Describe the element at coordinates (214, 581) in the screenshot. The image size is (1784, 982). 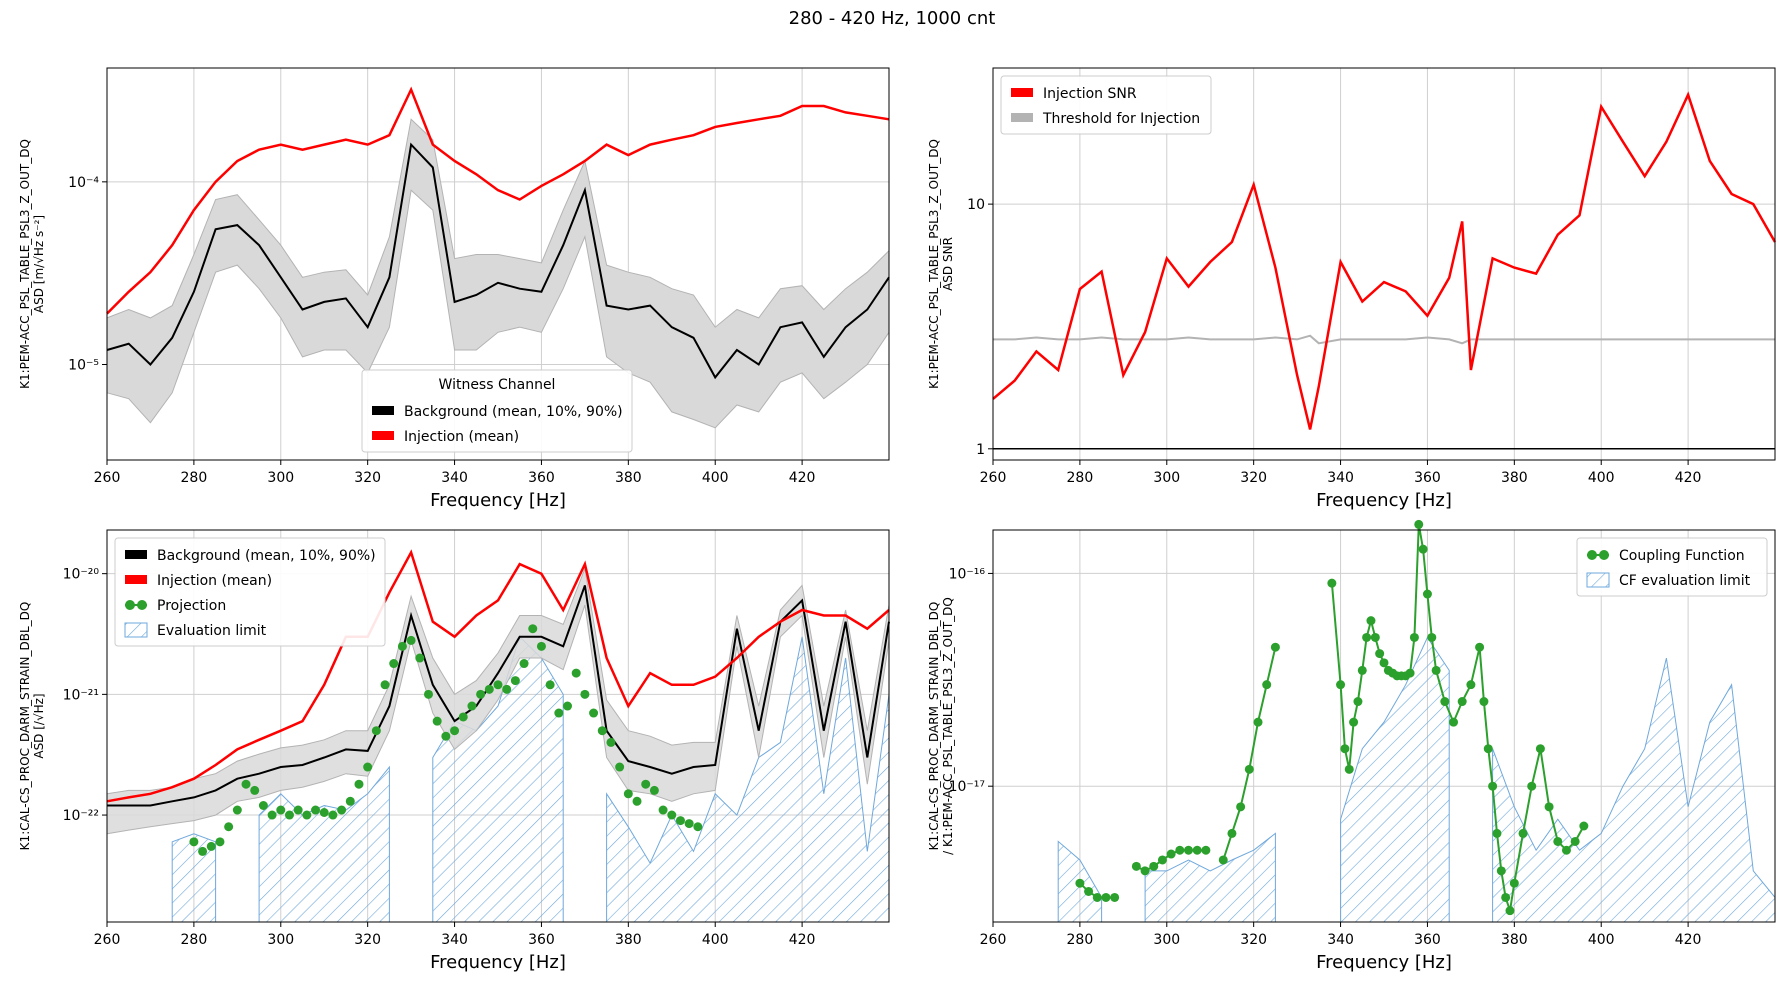
I see `legend-label: Injection (mean)` at that location.